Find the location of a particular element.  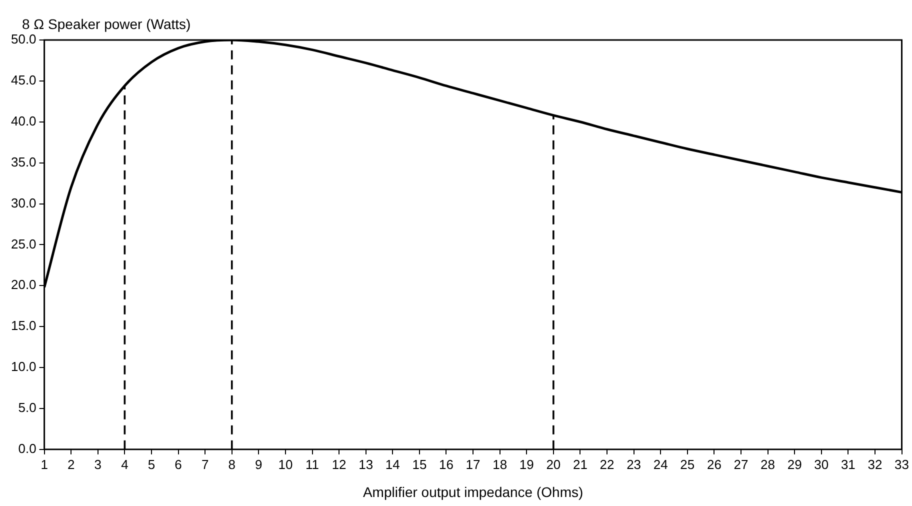

x-tick-label: 28 is located at coordinates (768, 464).